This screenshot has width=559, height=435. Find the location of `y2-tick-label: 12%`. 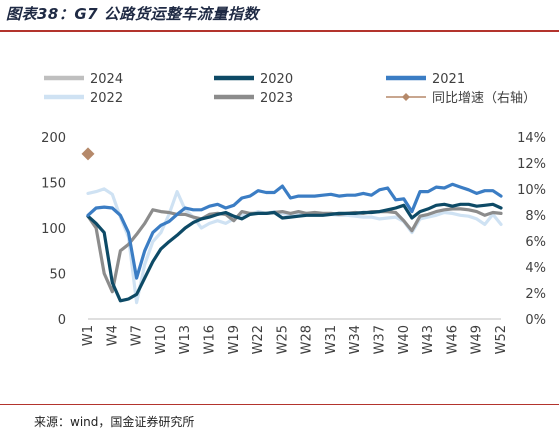

y2-tick-label: 12% is located at coordinates (531, 164).